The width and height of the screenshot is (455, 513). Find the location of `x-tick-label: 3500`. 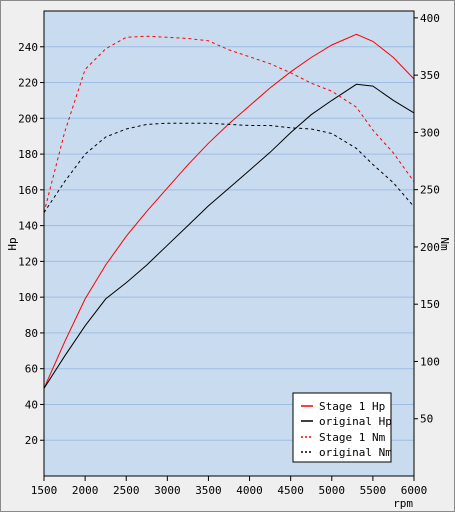

x-tick-label: 3500 is located at coordinates (208, 490).